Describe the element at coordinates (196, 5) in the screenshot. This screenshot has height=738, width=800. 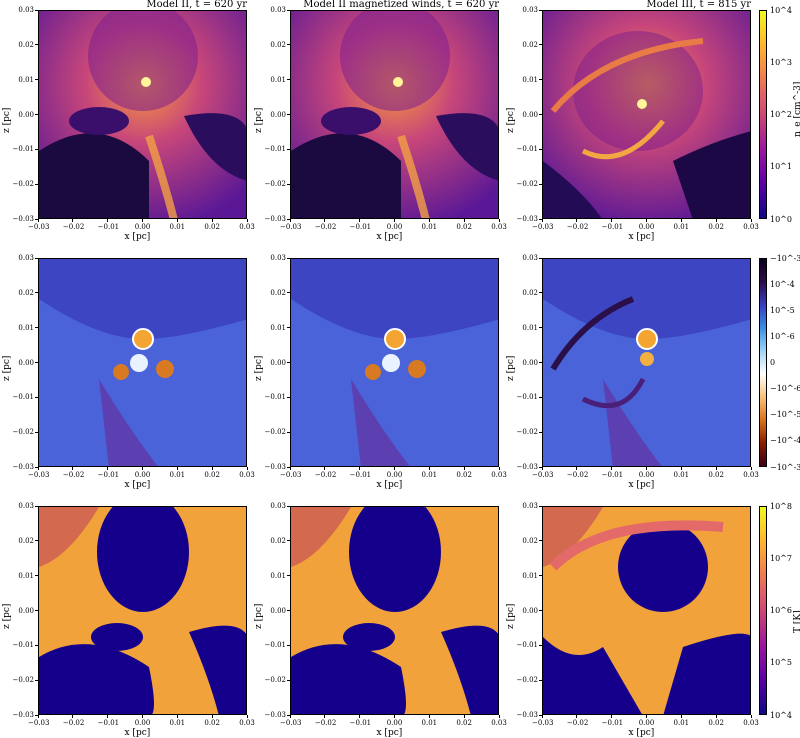
I see `panel-title-1: Model II, t = 620 yr` at that location.